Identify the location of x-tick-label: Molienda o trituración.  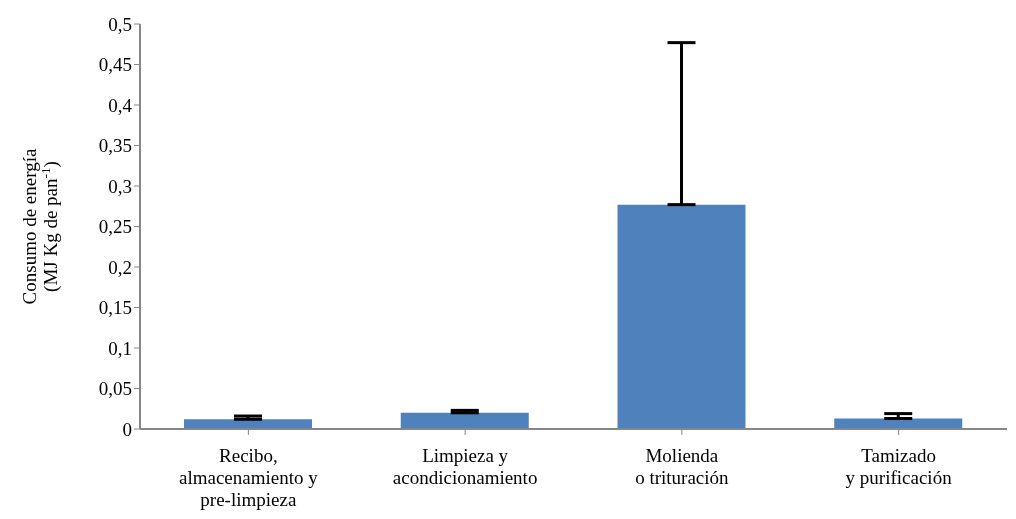
(682, 466).